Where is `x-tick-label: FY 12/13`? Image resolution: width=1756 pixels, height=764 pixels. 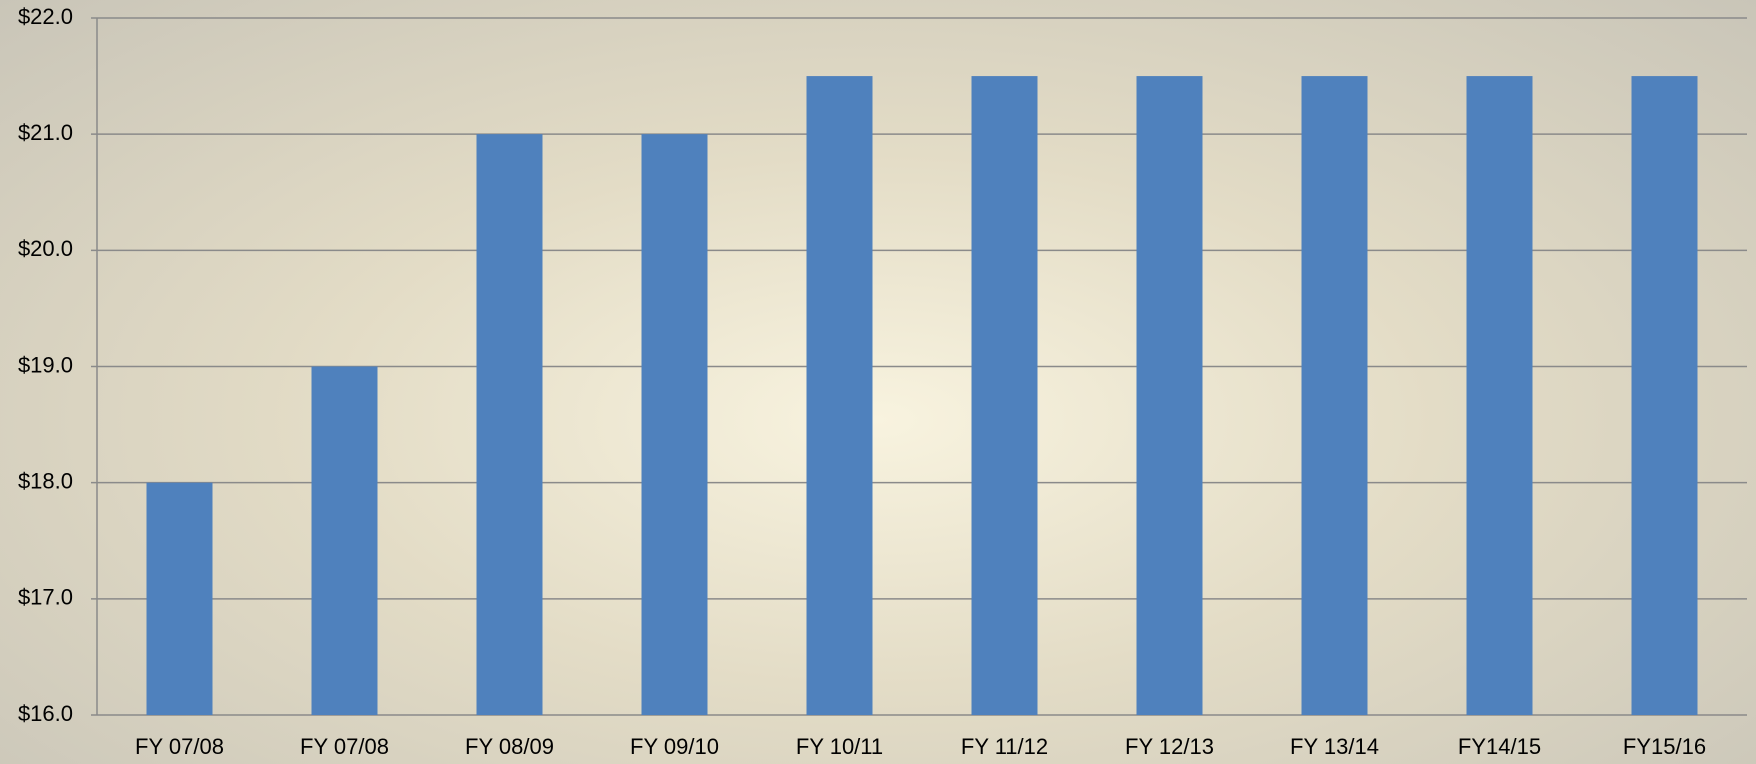 x-tick-label: FY 12/13 is located at coordinates (1169, 746).